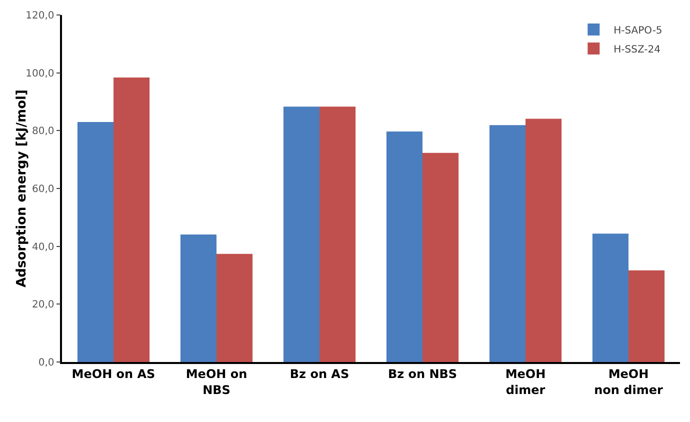  I want to click on y-tick-label: 60,0, so click(43, 189).